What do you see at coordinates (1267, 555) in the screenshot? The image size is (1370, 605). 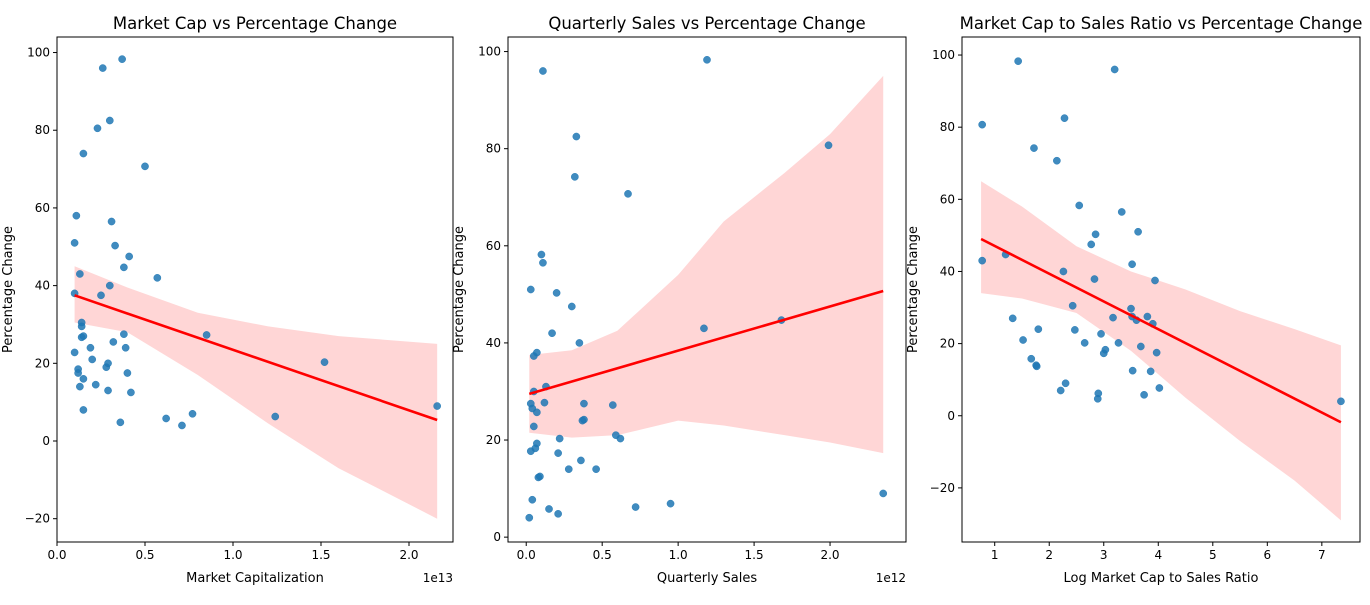 I see `x-tick-label: 6` at bounding box center [1267, 555].